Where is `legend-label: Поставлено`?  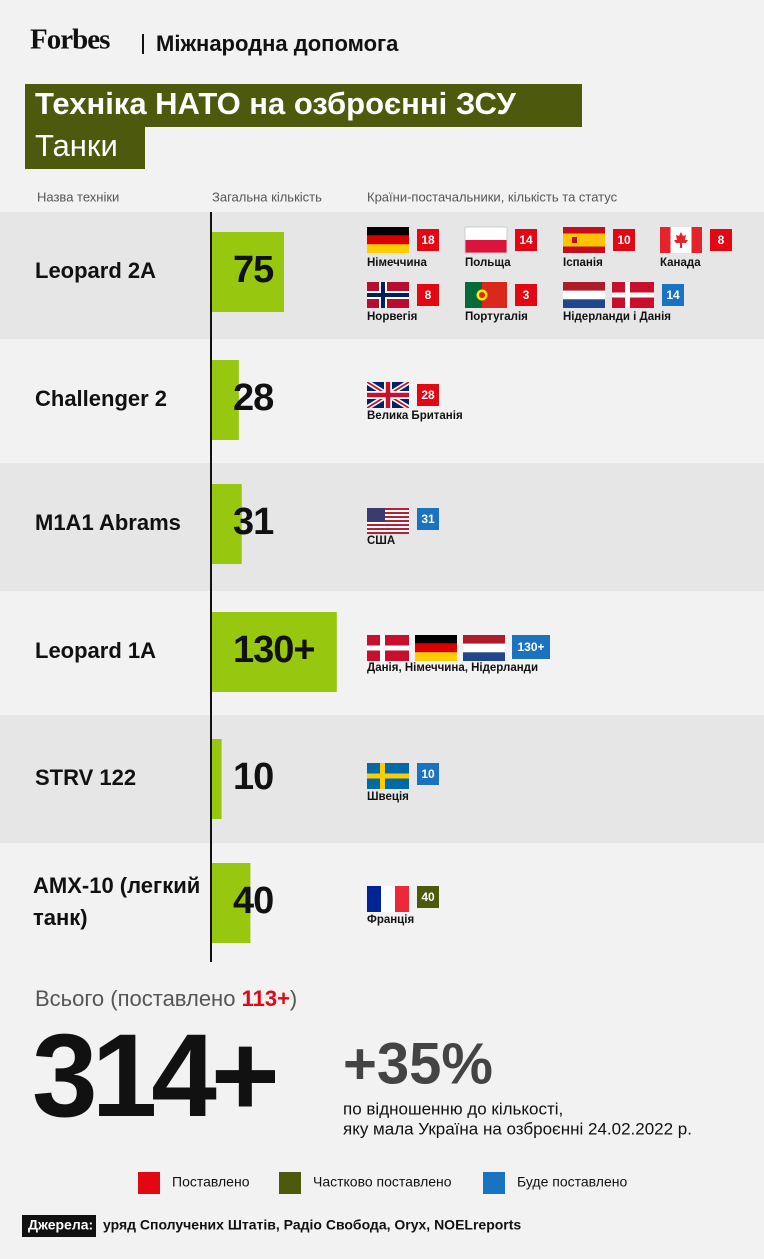
legend-label: Поставлено is located at coordinates (211, 1182).